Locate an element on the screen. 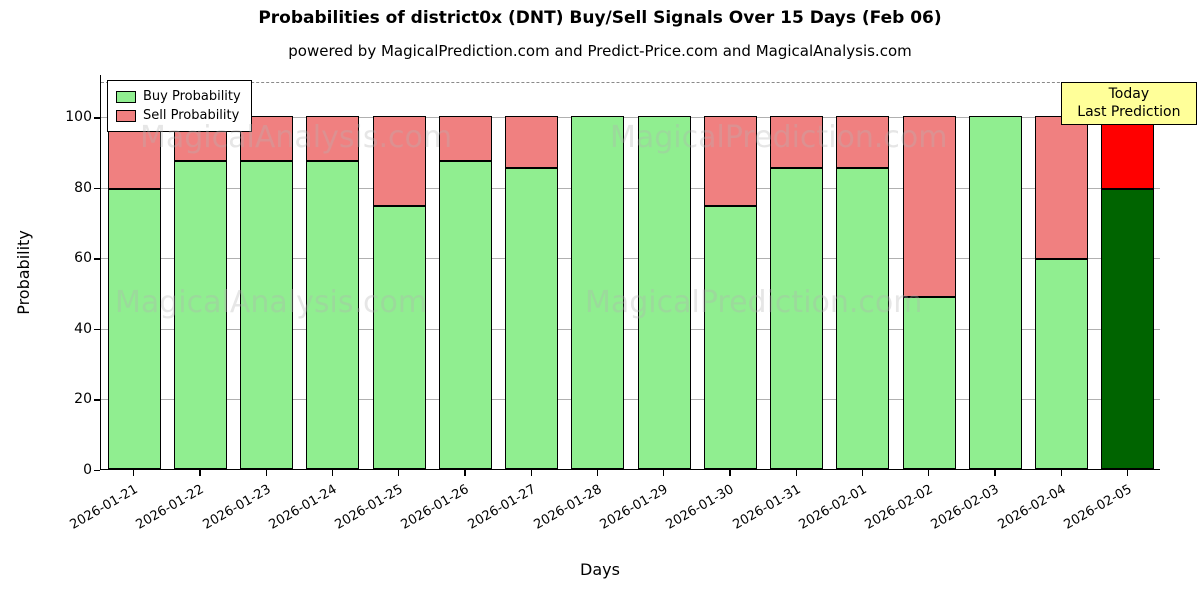  y-axis-title-text: Probability is located at coordinates (23, 272).